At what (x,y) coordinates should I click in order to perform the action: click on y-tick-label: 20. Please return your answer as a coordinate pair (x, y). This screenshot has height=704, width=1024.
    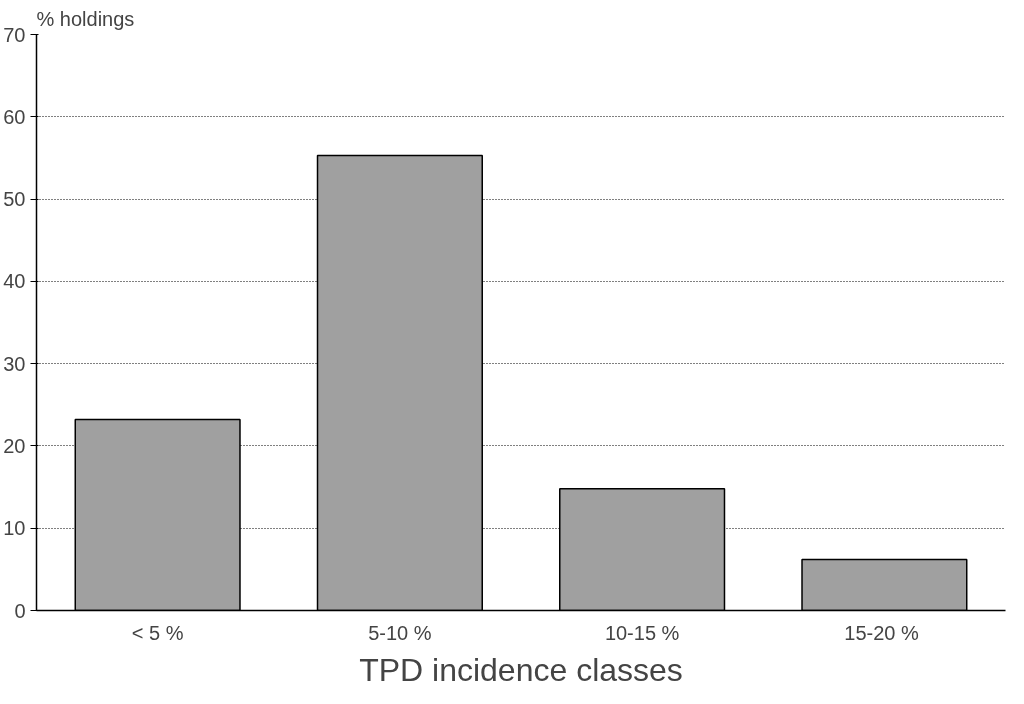
    Looking at the image, I should click on (14, 445).